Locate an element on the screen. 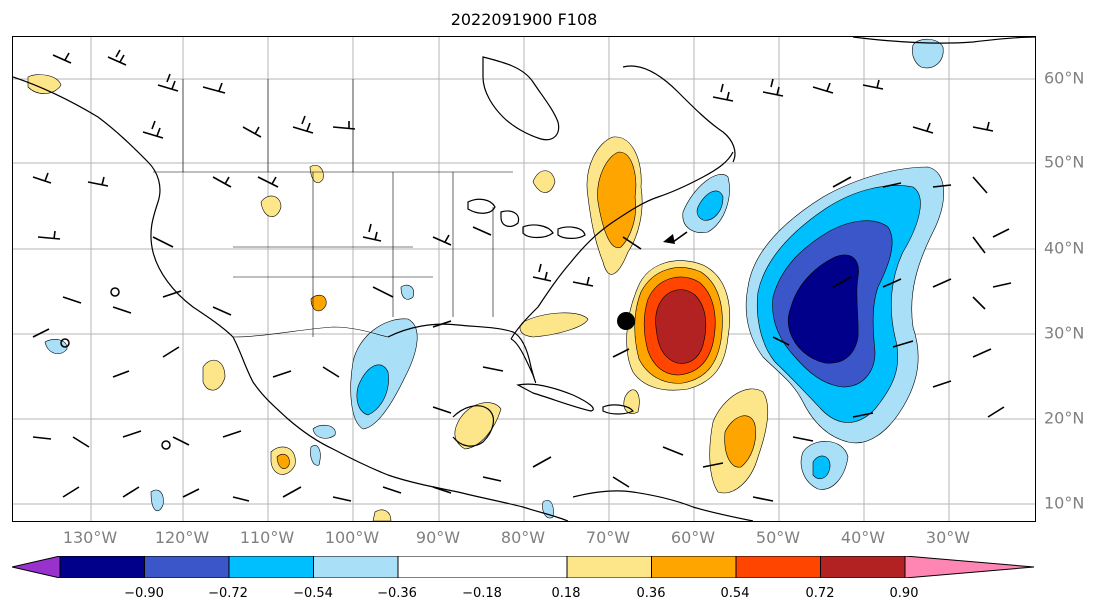 Image resolution: width=1105 pixels, height=615 pixels. lon-label-70w: 70°W is located at coordinates (608, 537).